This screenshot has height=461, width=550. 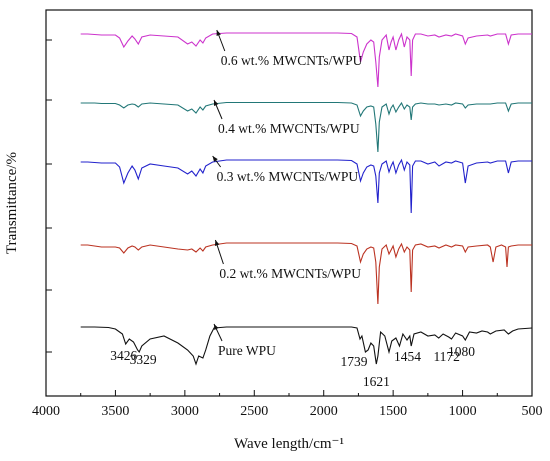 What do you see at coordinates (288, 176) in the screenshot?
I see `series-label-2: 0.3 wt.% MWCNTs/WPU` at bounding box center [288, 176].